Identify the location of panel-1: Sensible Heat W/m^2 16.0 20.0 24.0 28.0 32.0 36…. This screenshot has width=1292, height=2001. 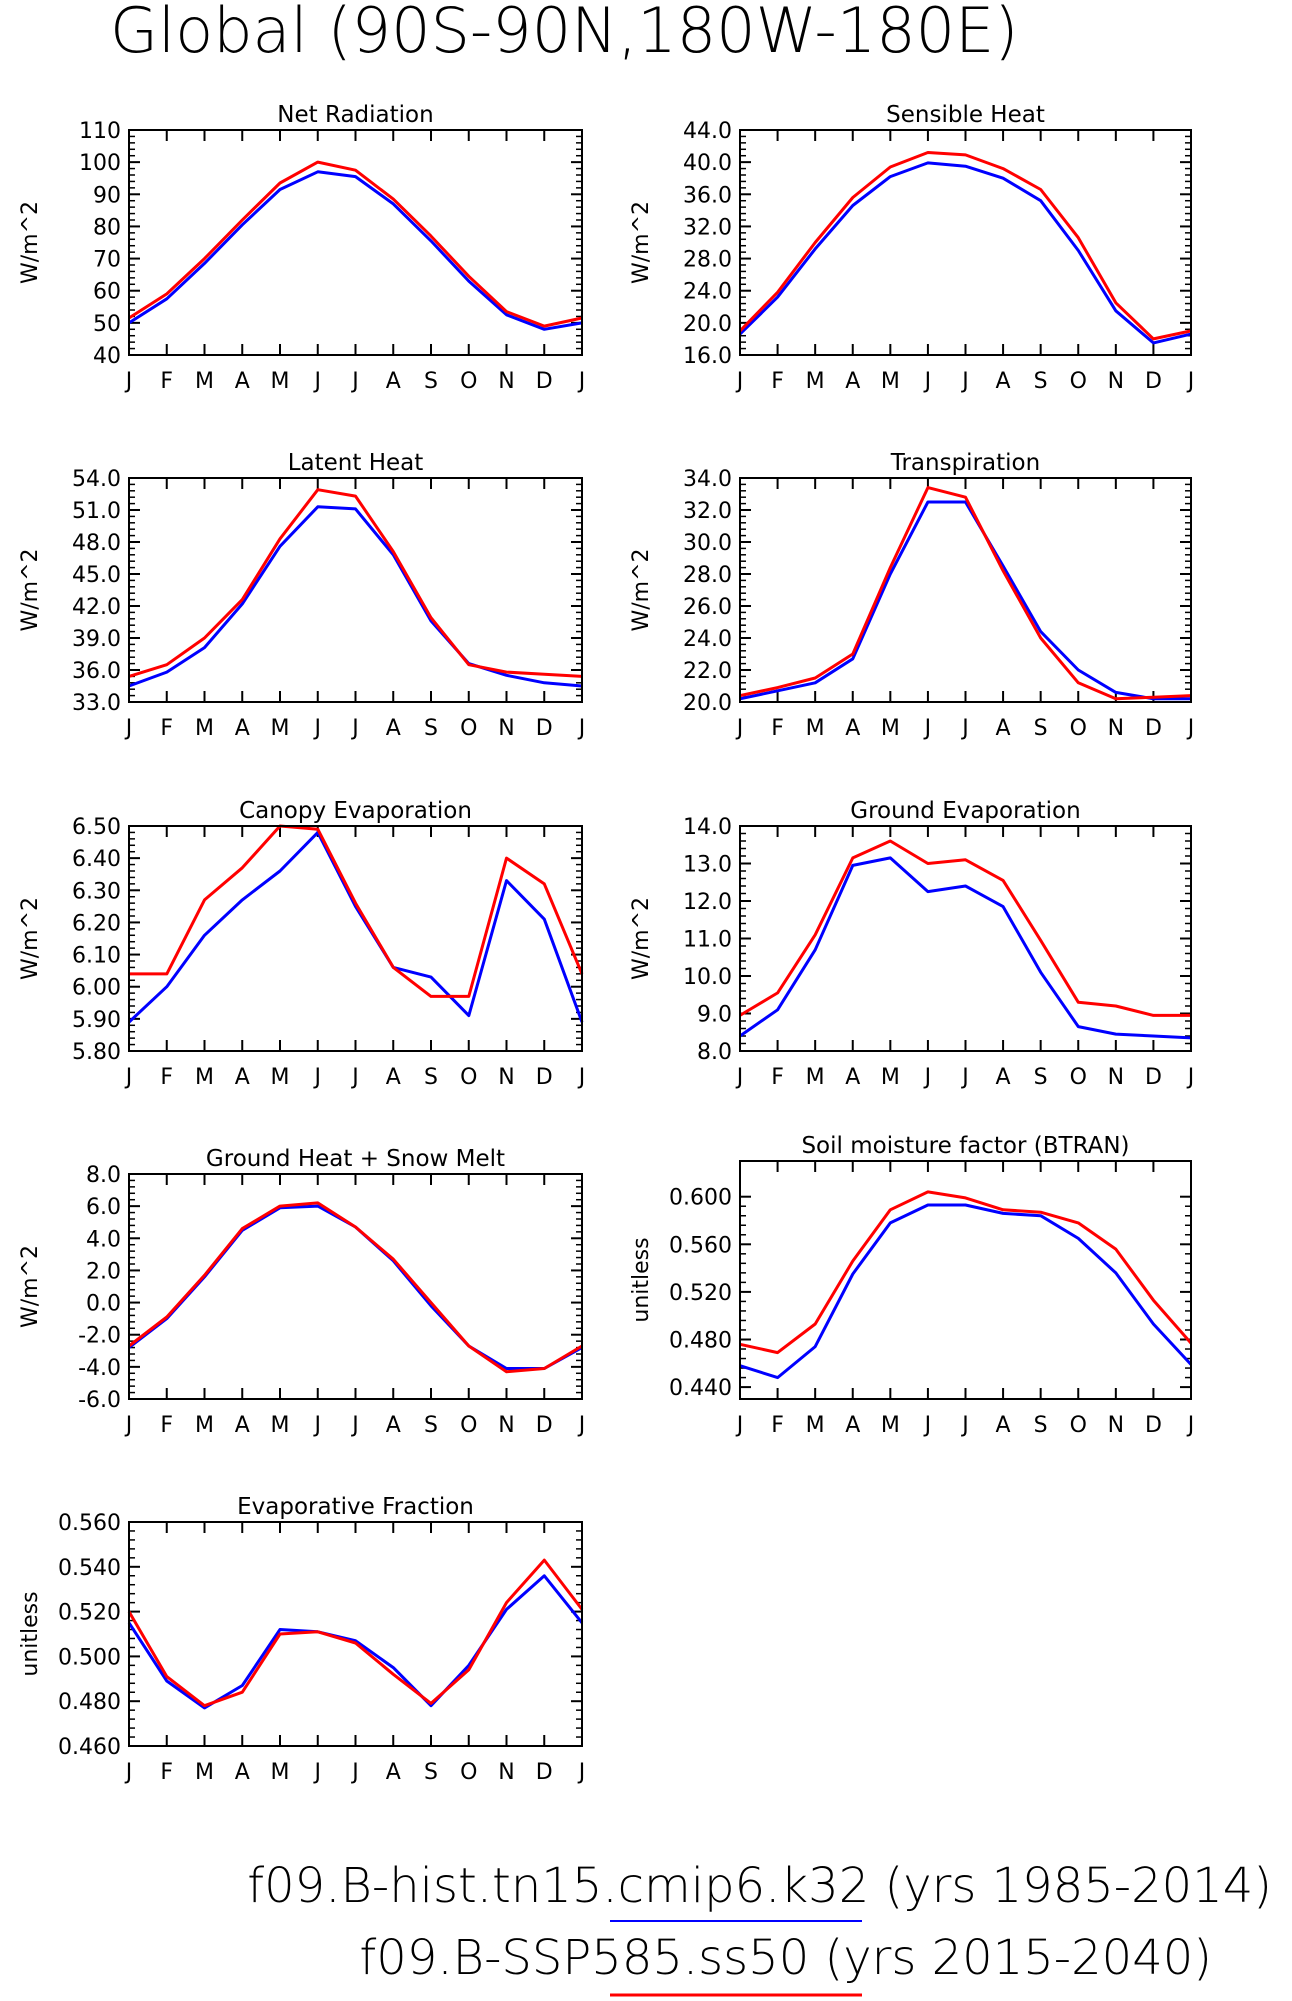
(911, 248).